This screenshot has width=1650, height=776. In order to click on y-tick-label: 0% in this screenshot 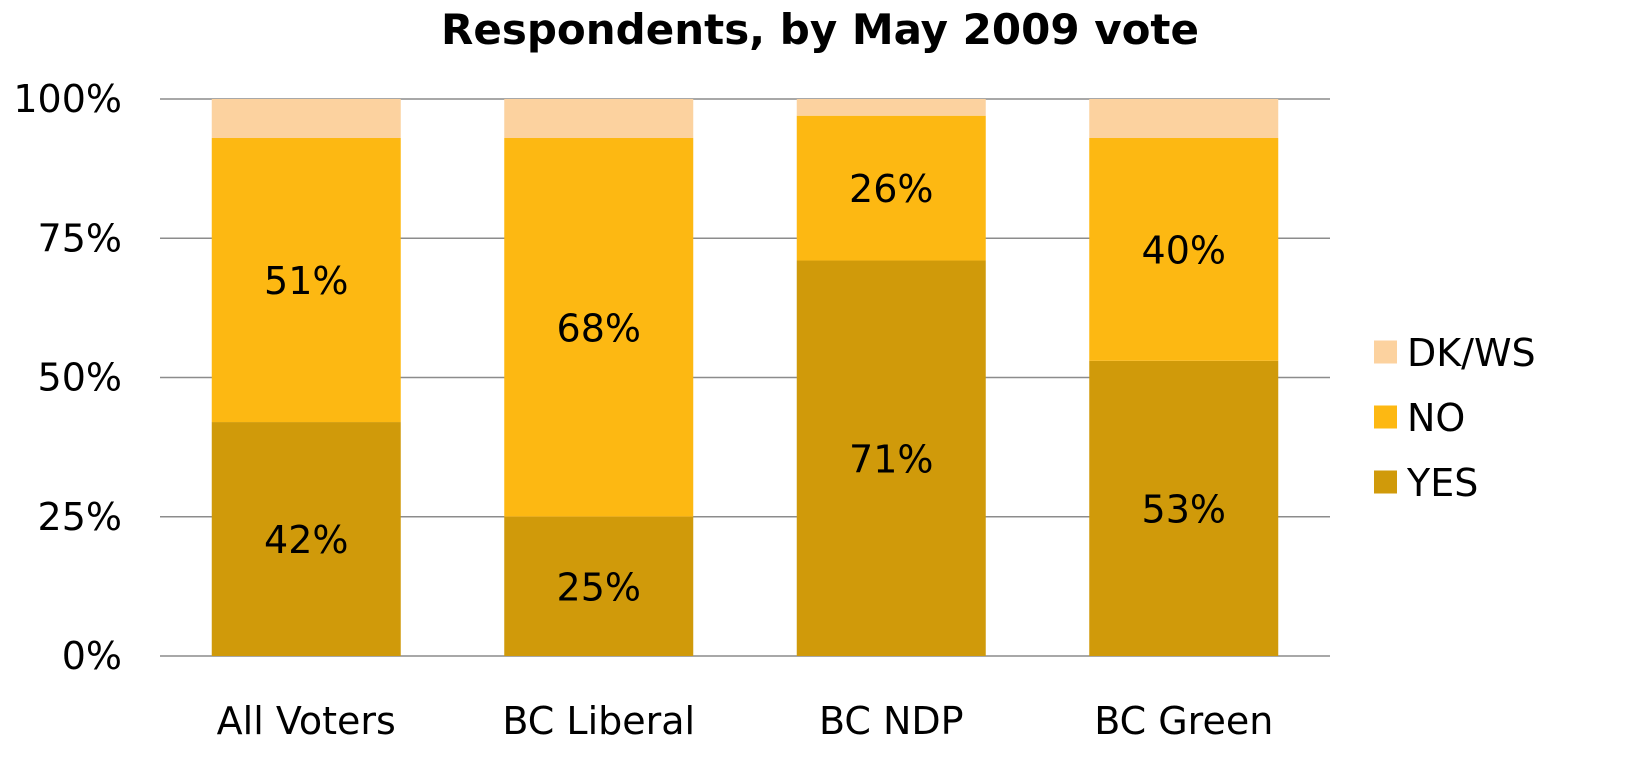, I will do `click(92, 656)`.